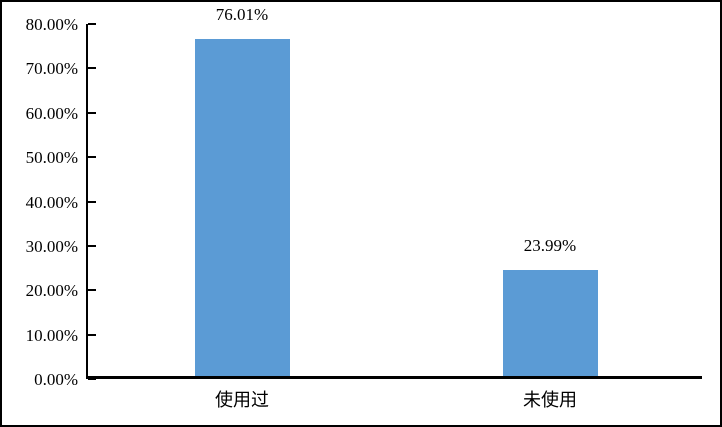  What do you see at coordinates (242, 400) in the screenshot?
I see `x-axis-category-label: 使用过` at bounding box center [242, 400].